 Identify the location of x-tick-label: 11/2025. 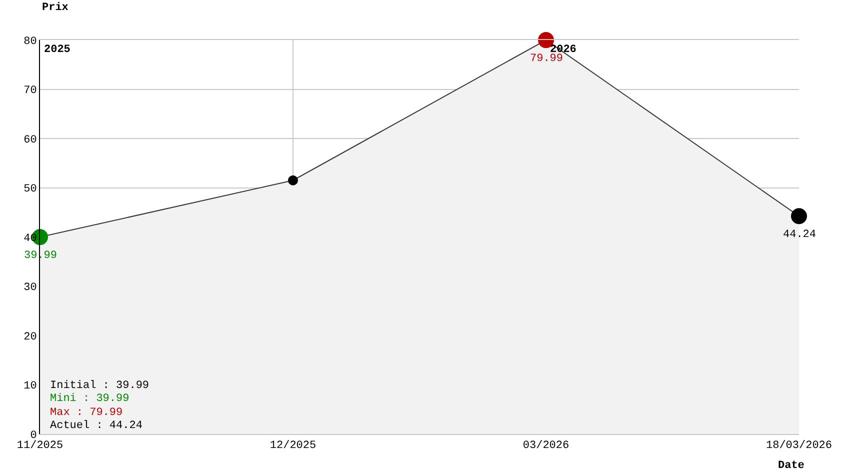
(40, 446).